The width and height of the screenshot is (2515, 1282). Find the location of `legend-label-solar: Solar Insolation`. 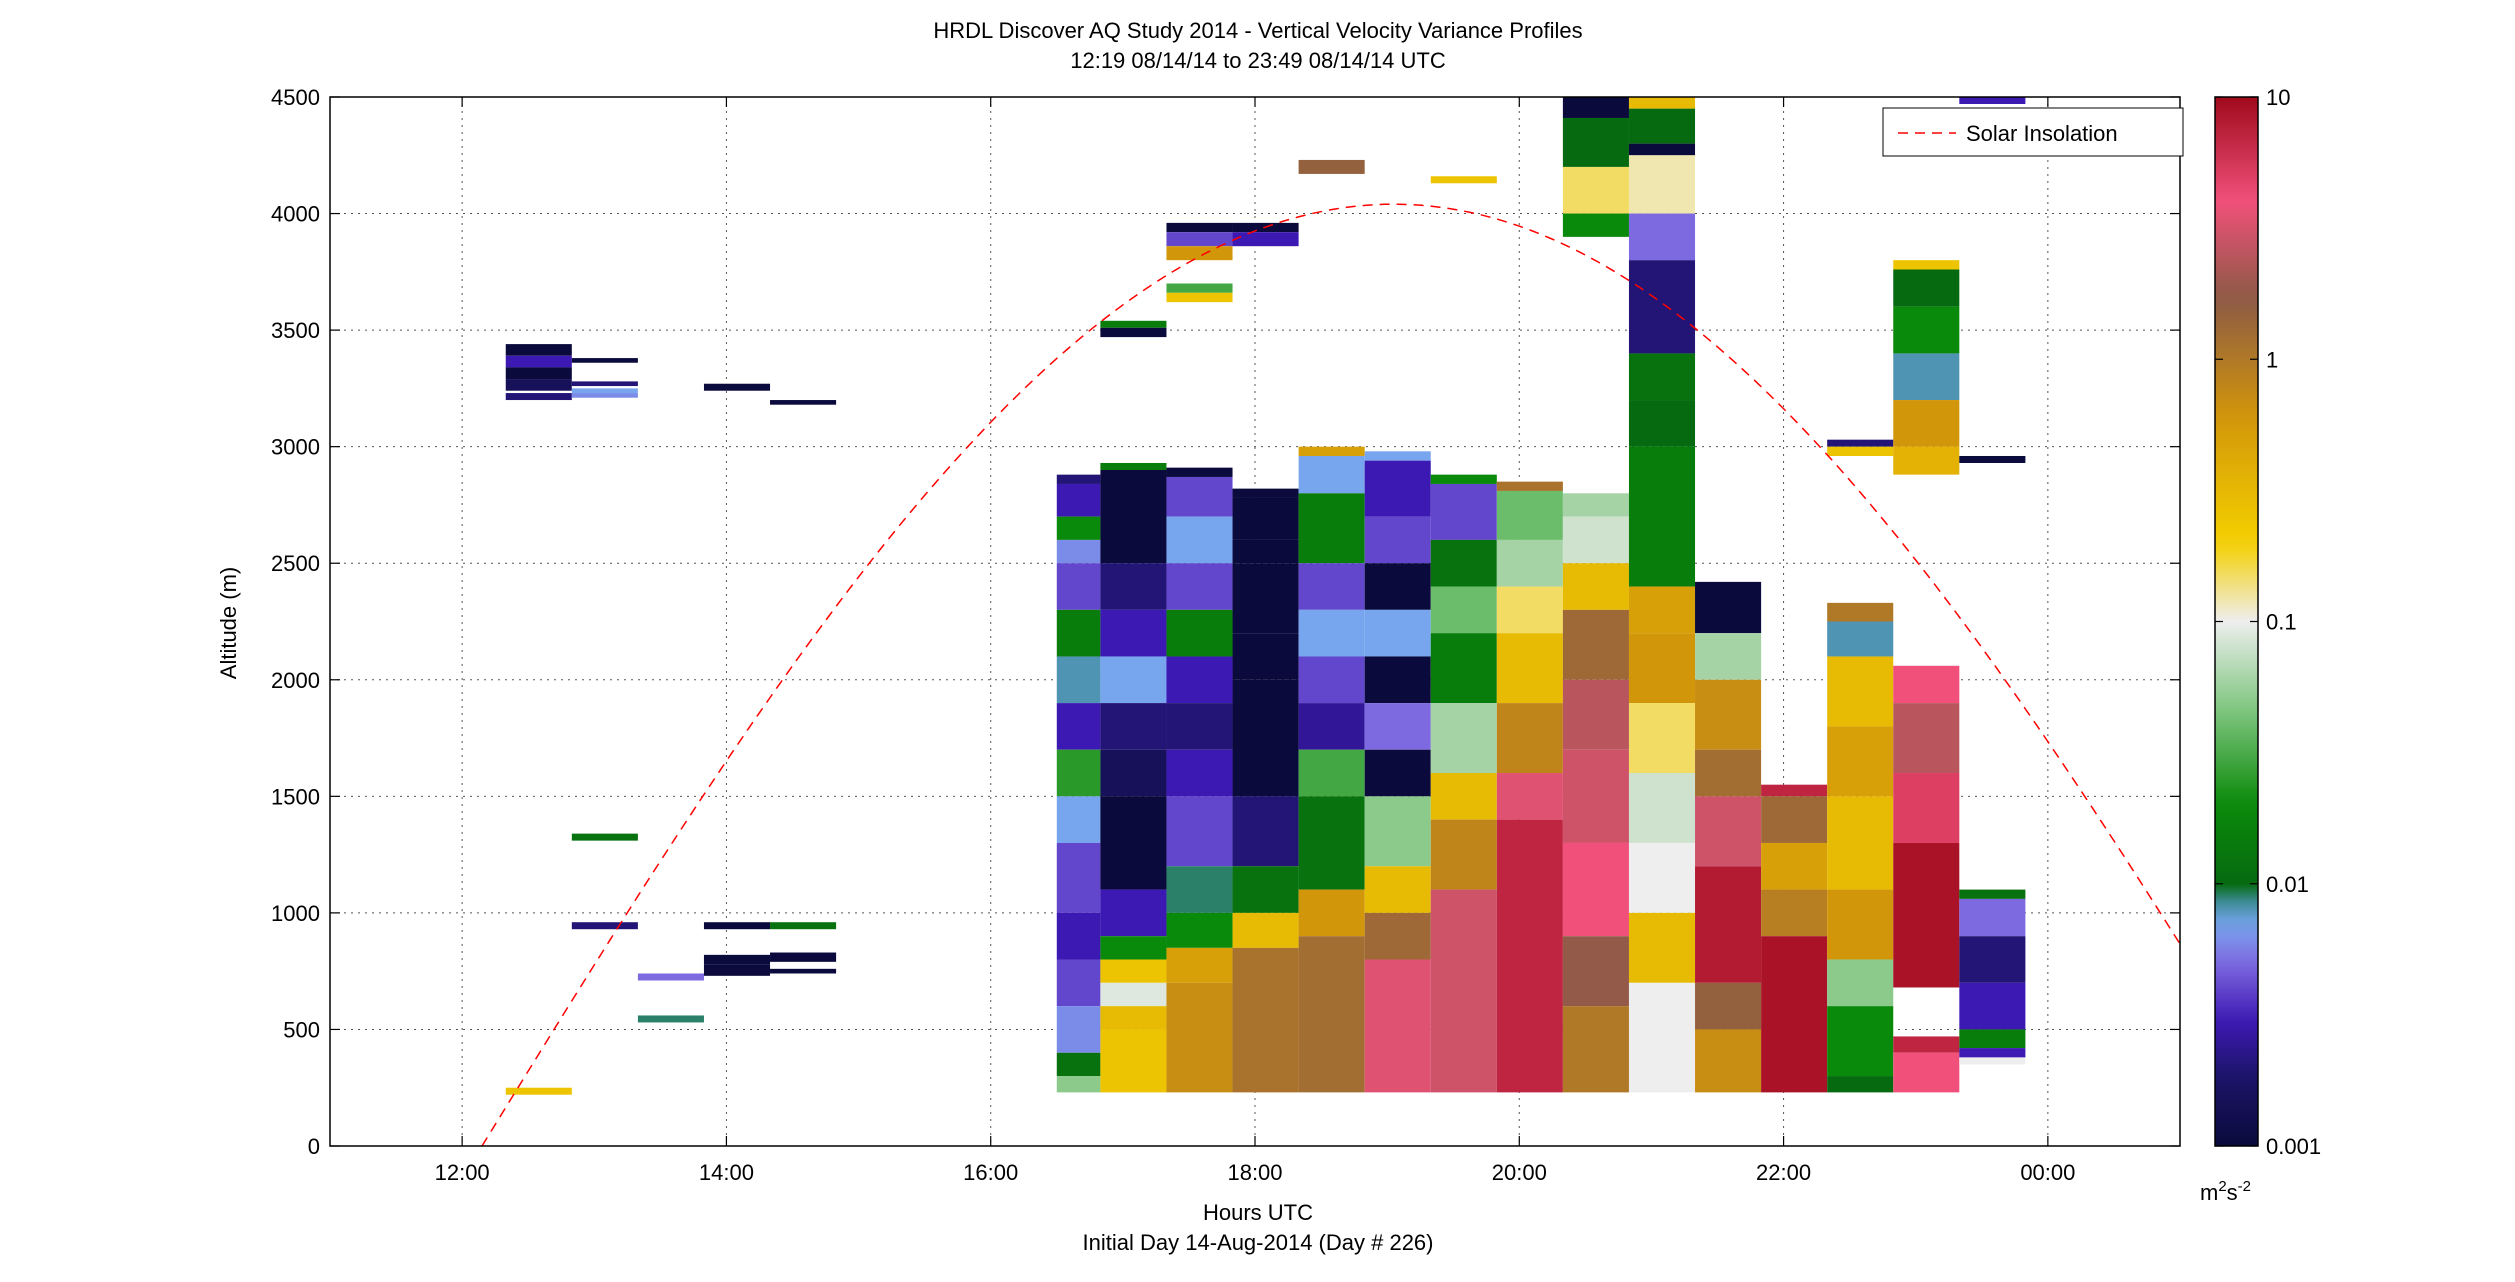

legend-label-solar: Solar Insolation is located at coordinates (2042, 133).